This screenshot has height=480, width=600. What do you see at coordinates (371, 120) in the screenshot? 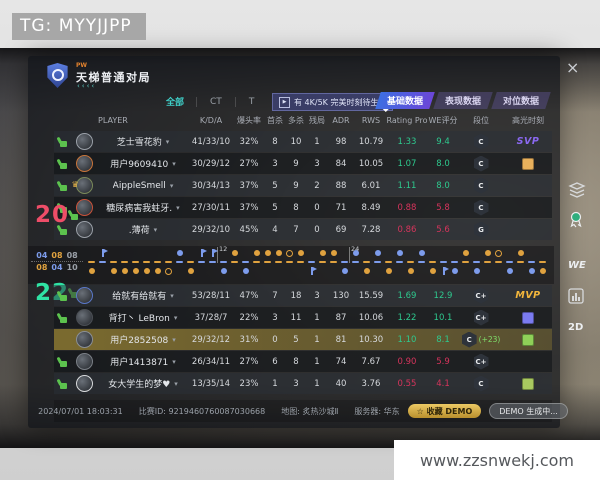
I see `column-header: RWS` at bounding box center [371, 120].